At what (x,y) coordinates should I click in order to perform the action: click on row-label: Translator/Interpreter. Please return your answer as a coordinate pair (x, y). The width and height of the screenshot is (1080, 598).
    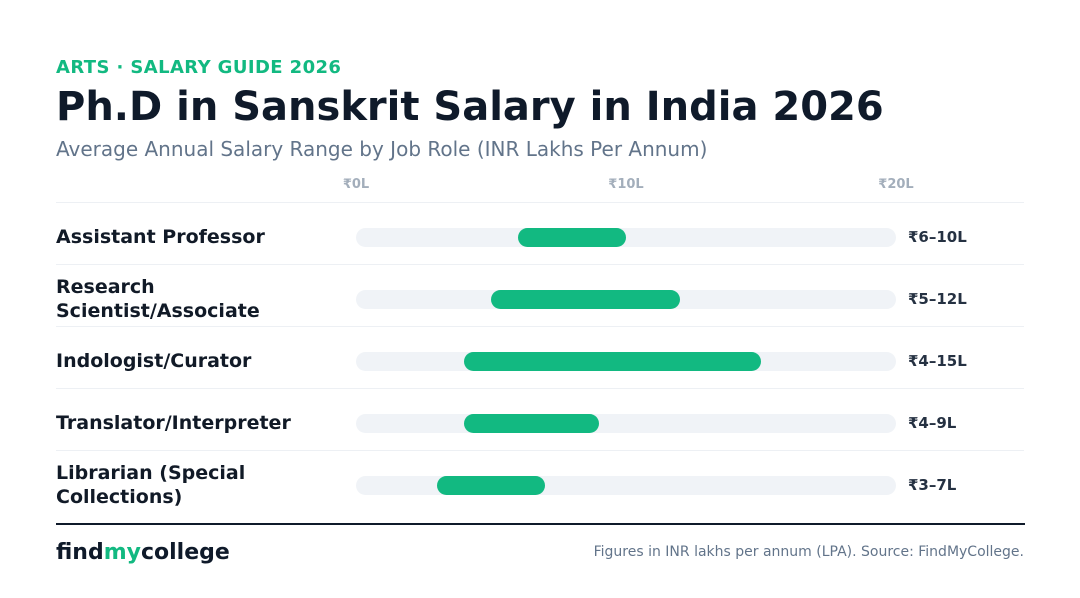
    Looking at the image, I should click on (173, 423).